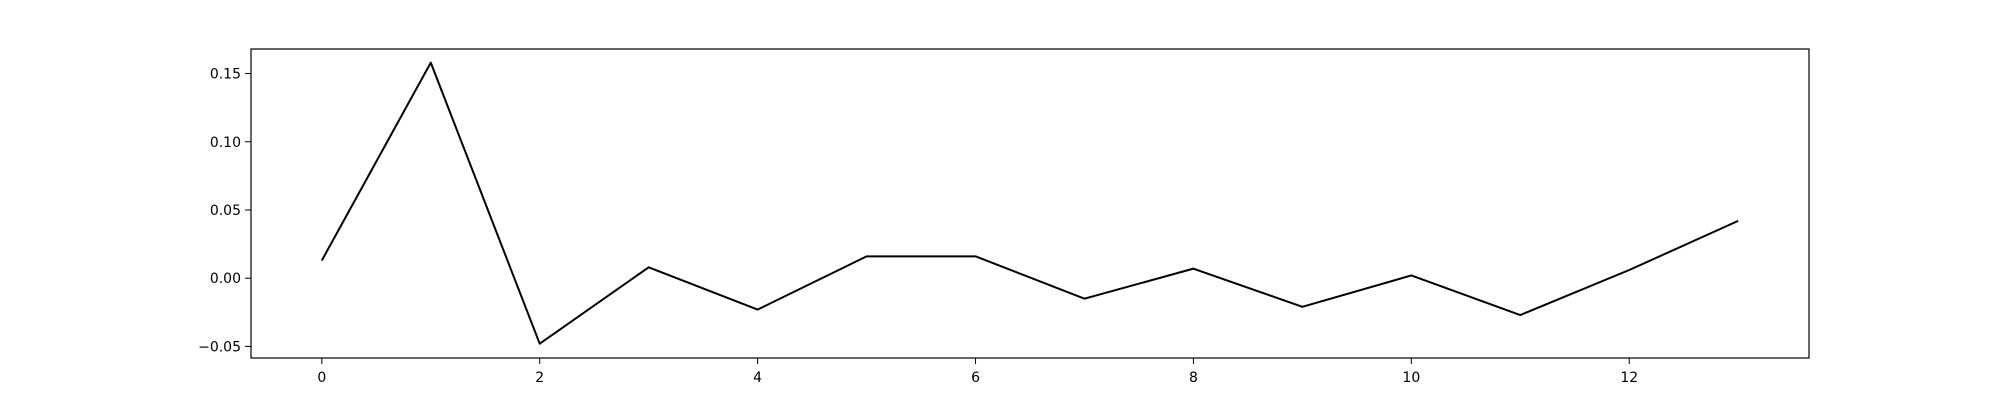 This screenshot has width=2000, height=400. Describe the element at coordinates (225, 75) in the screenshot. I see `y-tick-label: 0.15` at that location.